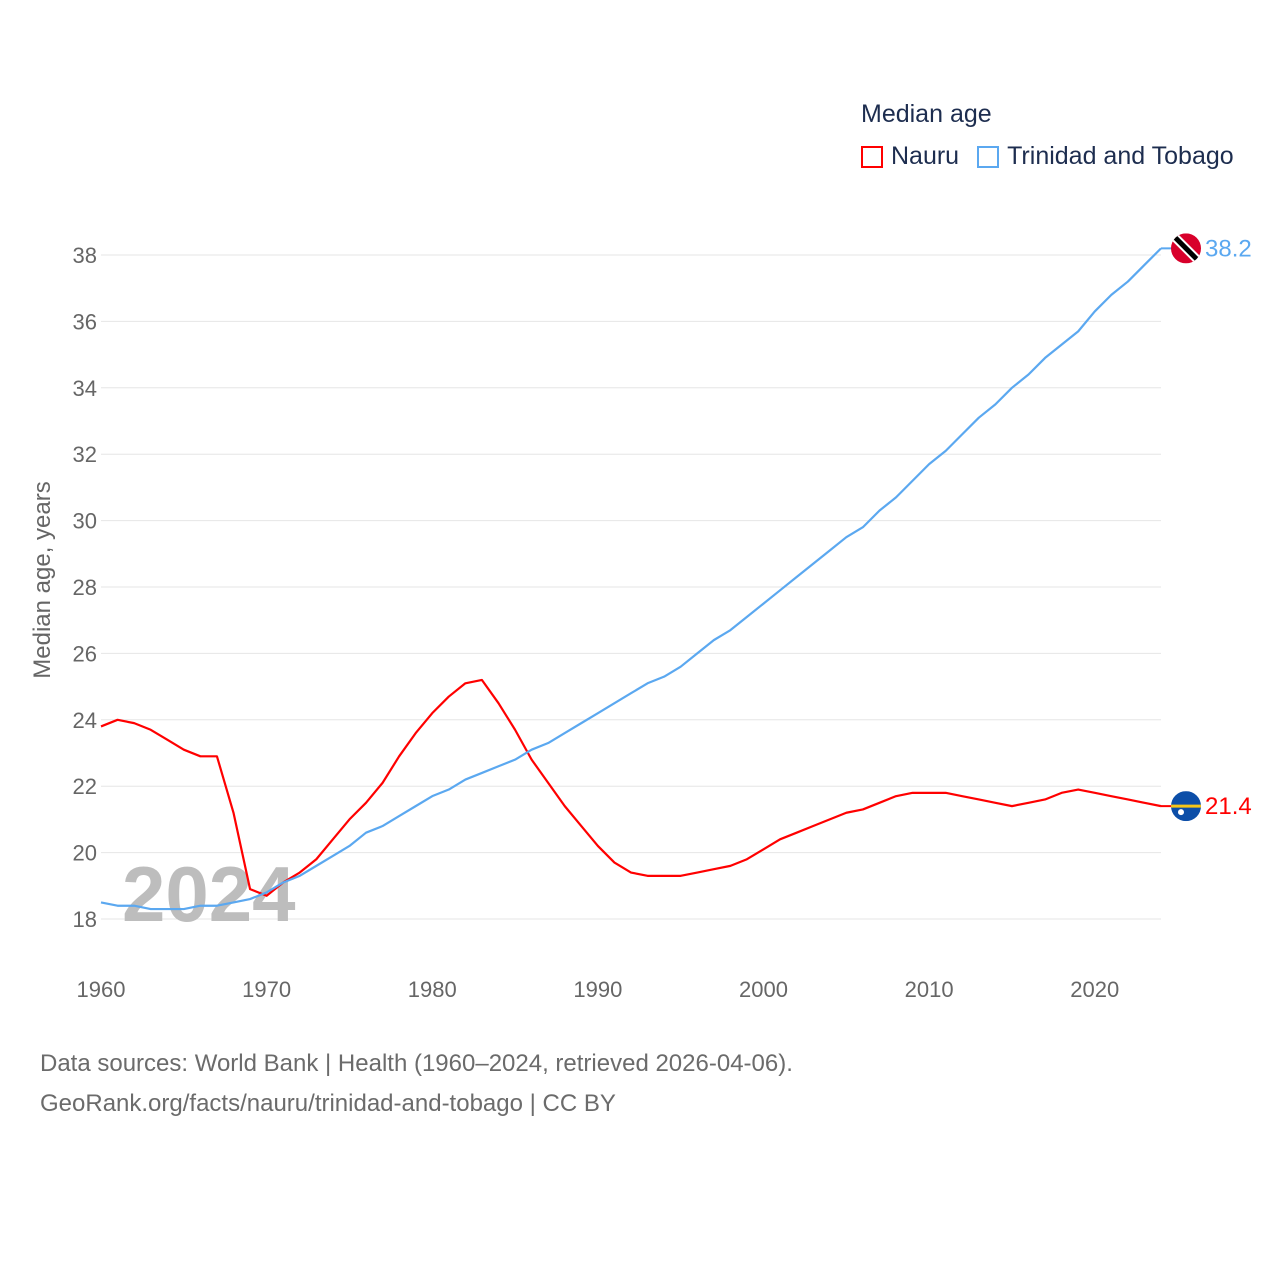 The width and height of the screenshot is (1280, 1280). I want to click on legend-swatch-trinidad, so click(988, 156).